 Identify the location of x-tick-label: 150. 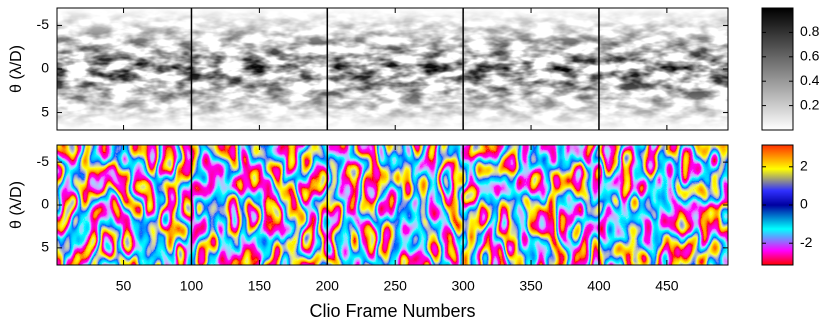
(260, 286).